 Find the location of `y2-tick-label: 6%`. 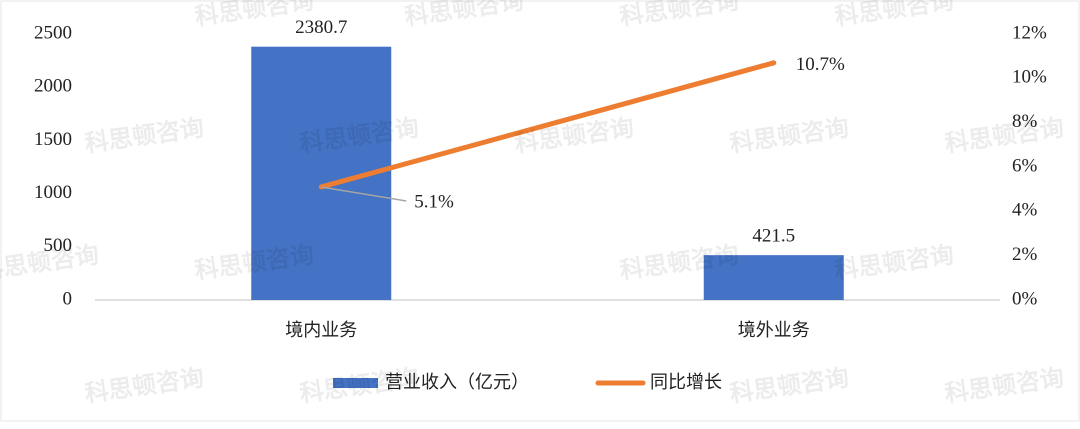

y2-tick-label: 6% is located at coordinates (1025, 165).